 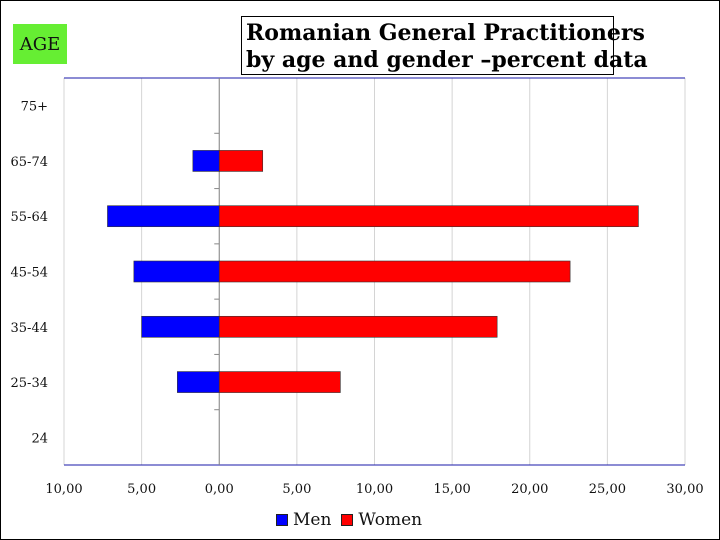 What do you see at coordinates (29, 273) in the screenshot?
I see `y-tick-label-45-54: 45-54` at bounding box center [29, 273].